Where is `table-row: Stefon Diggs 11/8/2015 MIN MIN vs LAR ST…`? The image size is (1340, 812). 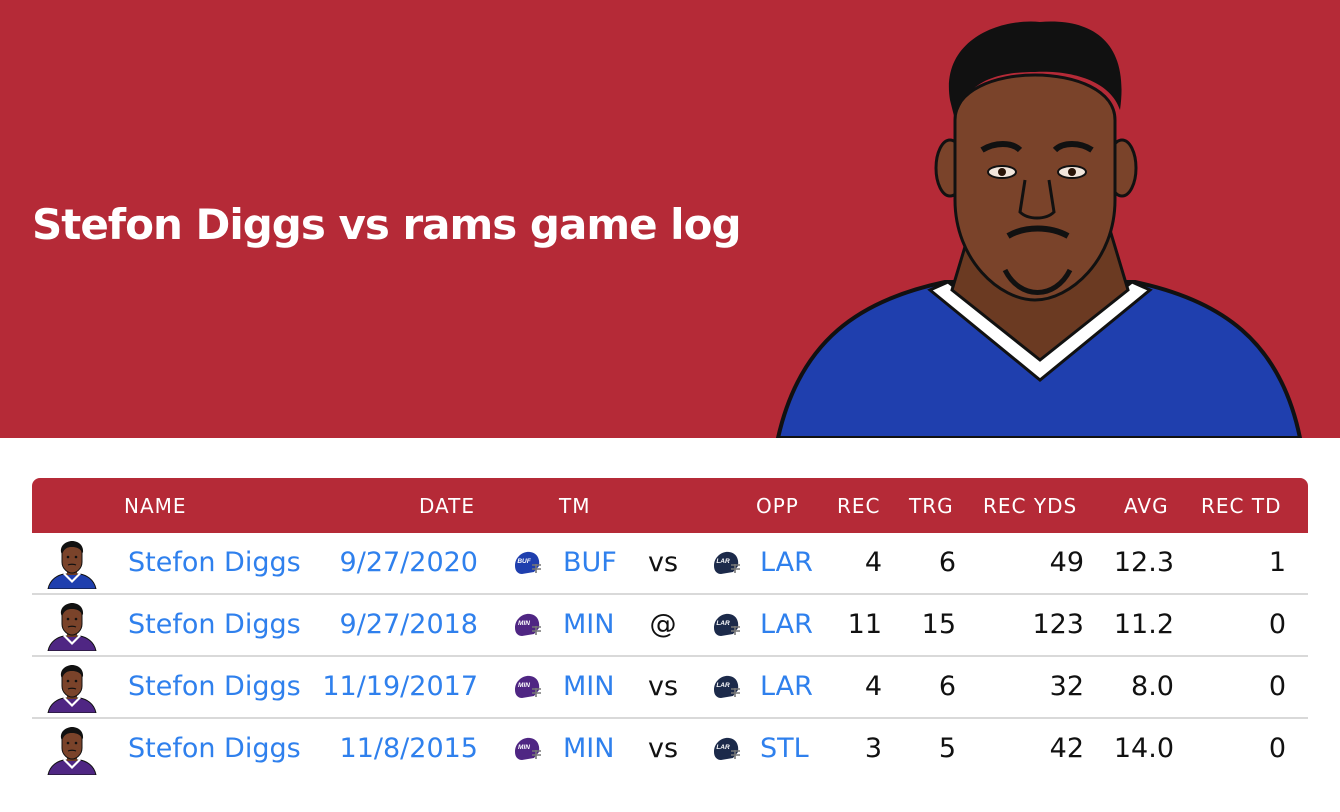 table-row: Stefon Diggs 11/8/2015 MIN MIN vs LAR ST… is located at coordinates (670, 750).